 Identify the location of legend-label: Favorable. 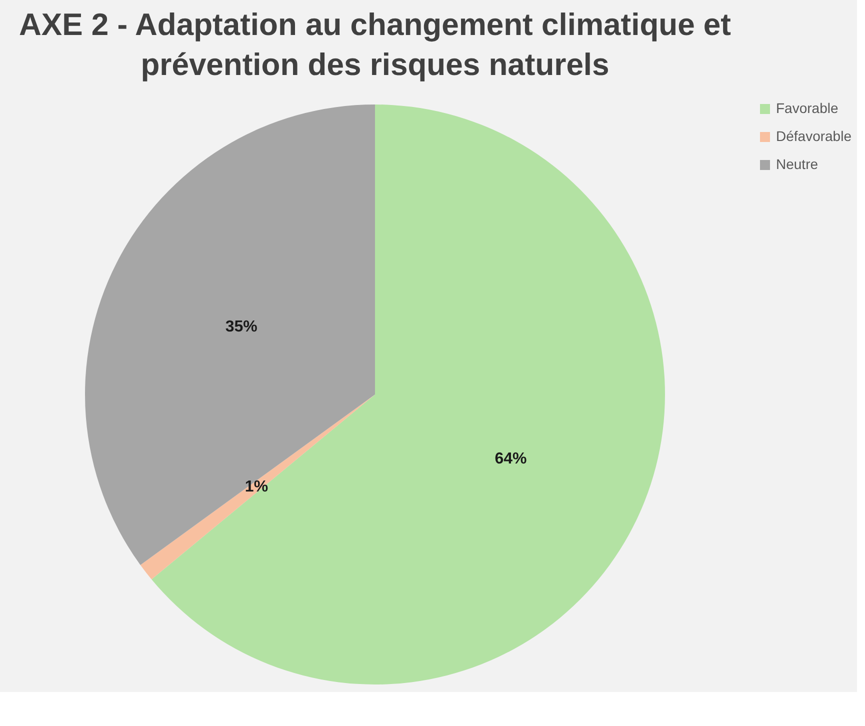
(807, 108).